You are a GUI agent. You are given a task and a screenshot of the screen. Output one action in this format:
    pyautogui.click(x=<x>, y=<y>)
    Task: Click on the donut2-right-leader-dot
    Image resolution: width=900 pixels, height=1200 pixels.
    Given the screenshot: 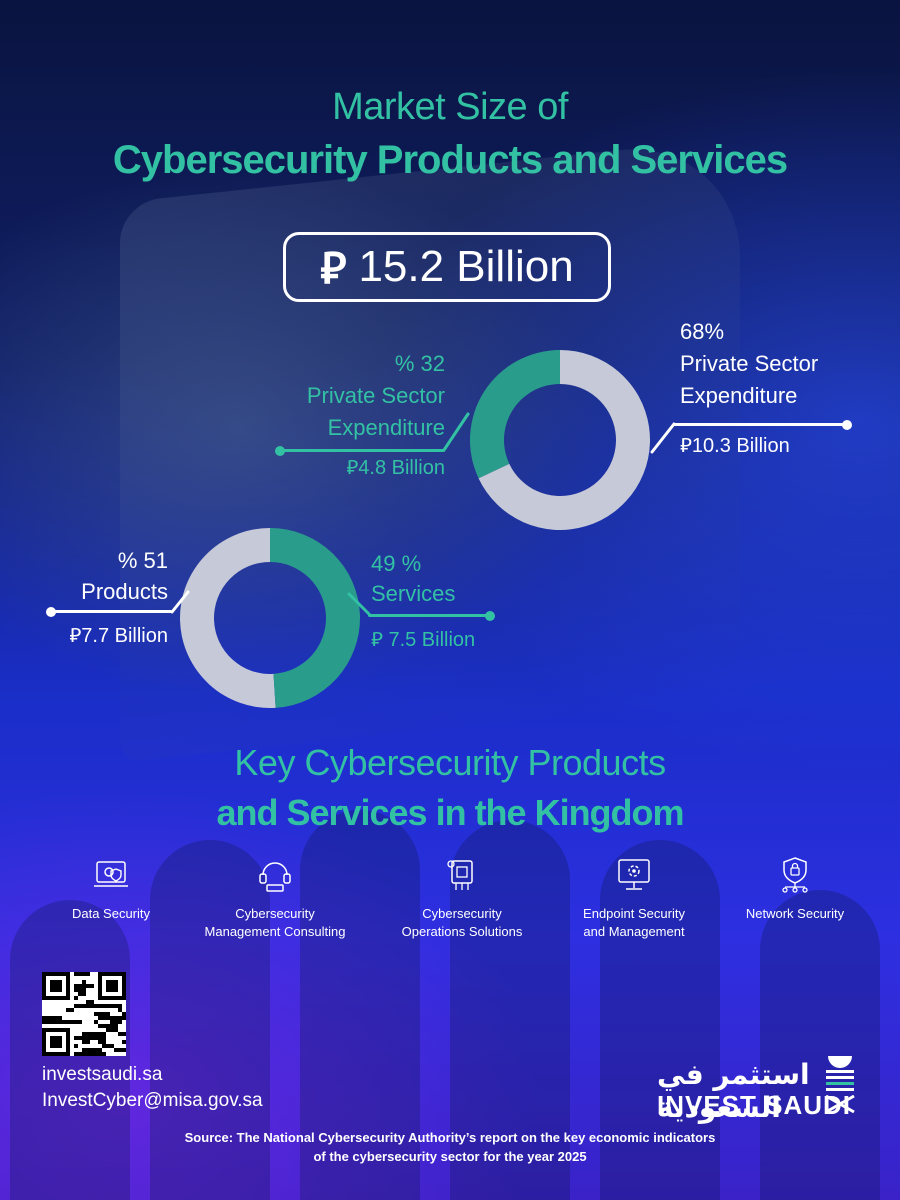 What is the action you would take?
    pyautogui.click(x=490, y=616)
    